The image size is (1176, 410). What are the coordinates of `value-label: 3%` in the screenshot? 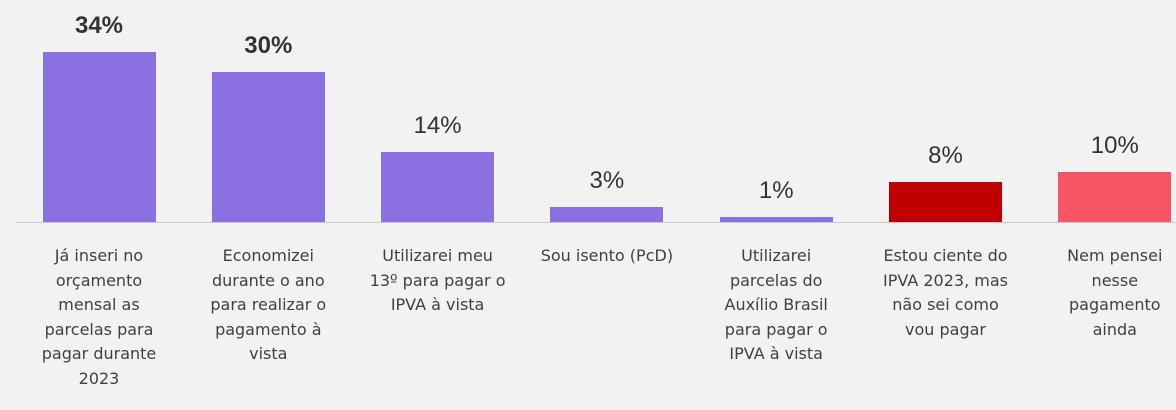 It's located at (607, 180).